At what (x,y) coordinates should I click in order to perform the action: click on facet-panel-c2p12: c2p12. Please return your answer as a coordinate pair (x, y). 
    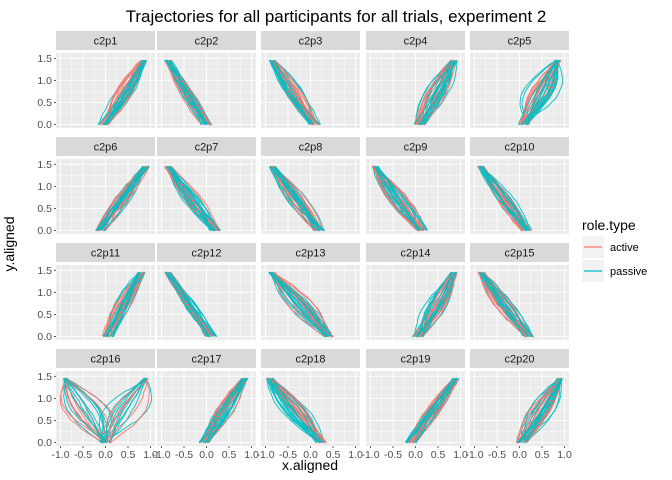
    Looking at the image, I should click on (206, 291).